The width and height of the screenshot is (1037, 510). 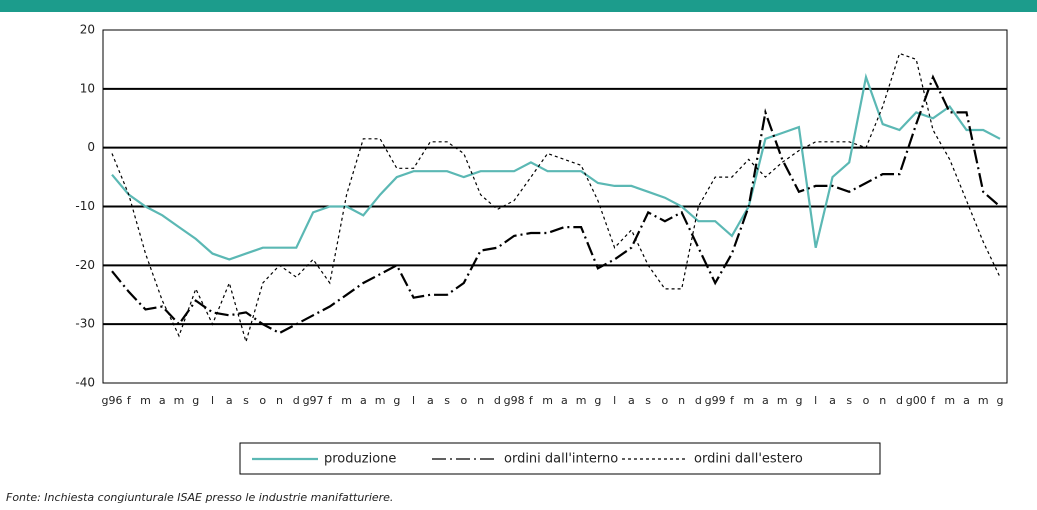 What do you see at coordinates (85, 383) in the screenshot?
I see `y-tick-label: -40` at bounding box center [85, 383].